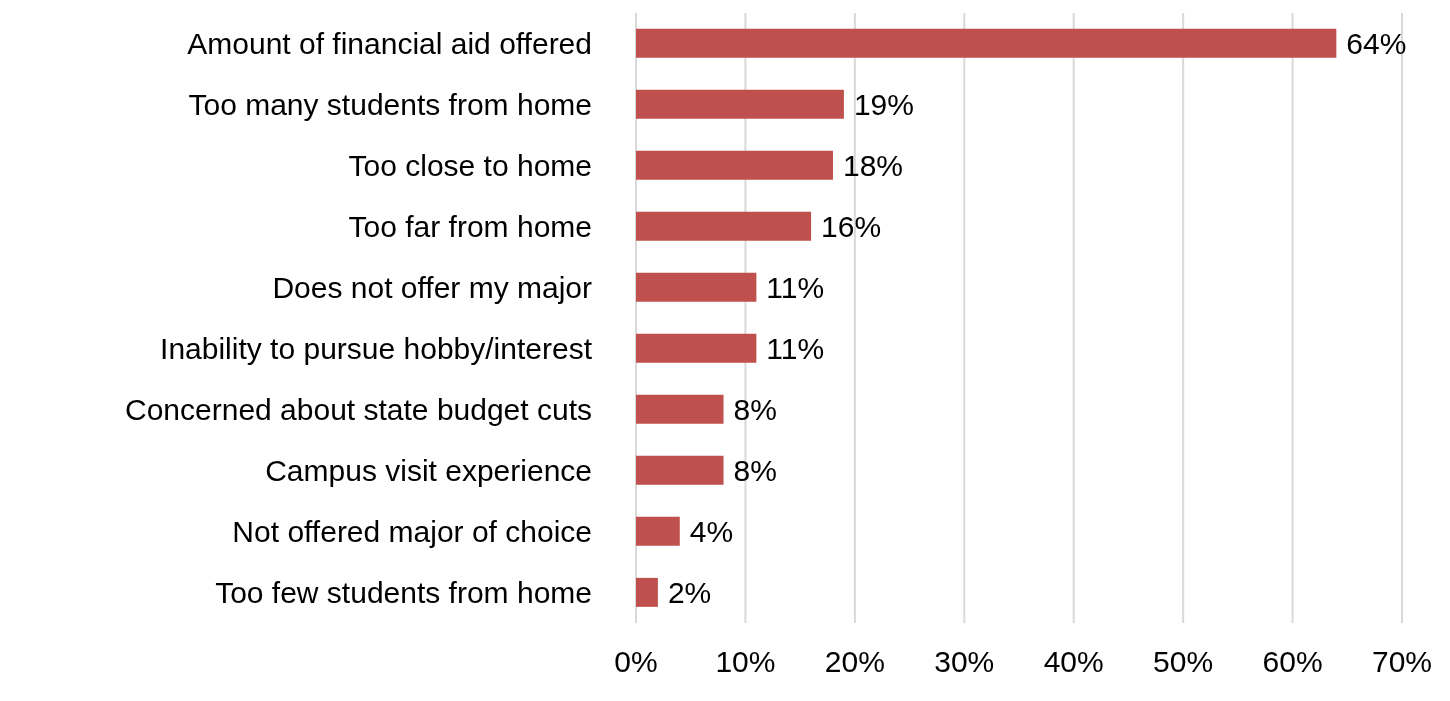 Image resolution: width=1450 pixels, height=701 pixels. Describe the element at coordinates (376, 349) in the screenshot. I see `y-tick-label: Inability to pursue hobby/interest` at that location.